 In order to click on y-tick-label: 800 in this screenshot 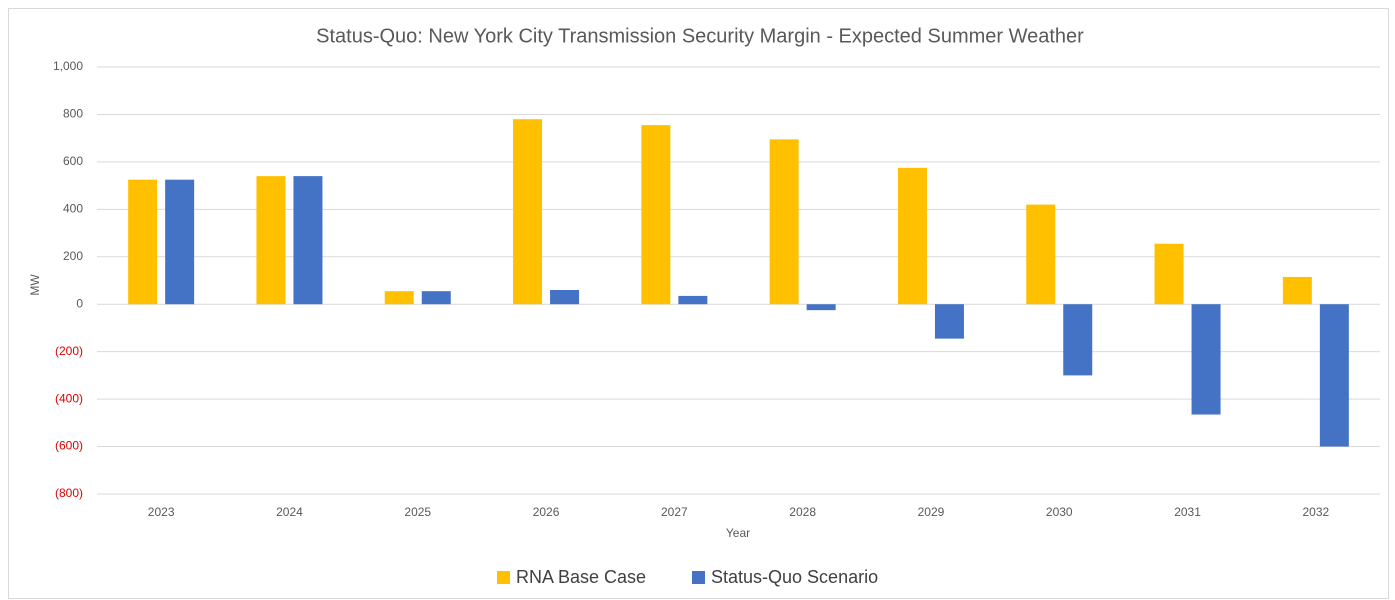, I will do `click(73, 114)`.